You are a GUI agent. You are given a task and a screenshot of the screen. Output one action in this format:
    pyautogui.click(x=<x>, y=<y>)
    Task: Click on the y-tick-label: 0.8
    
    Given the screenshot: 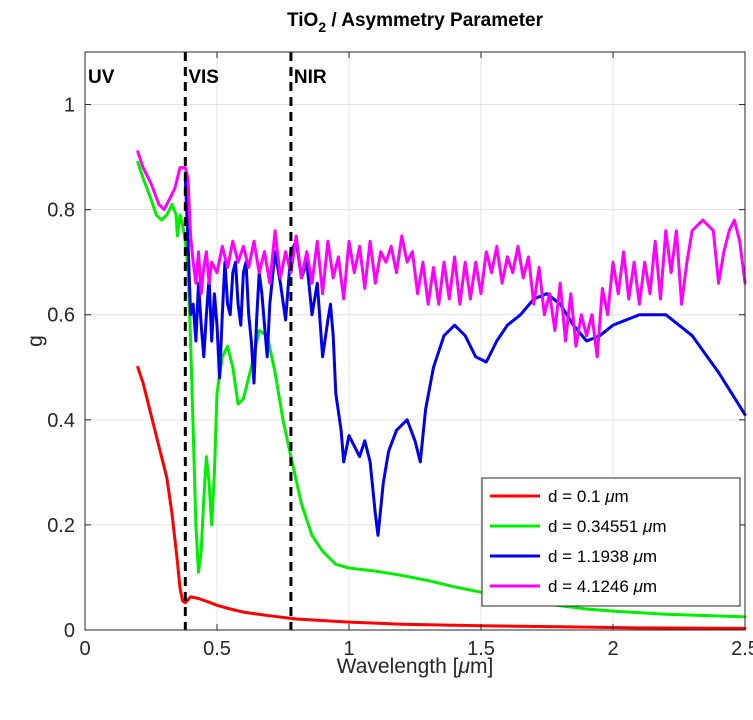 What is the action you would take?
    pyautogui.click(x=61, y=211)
    